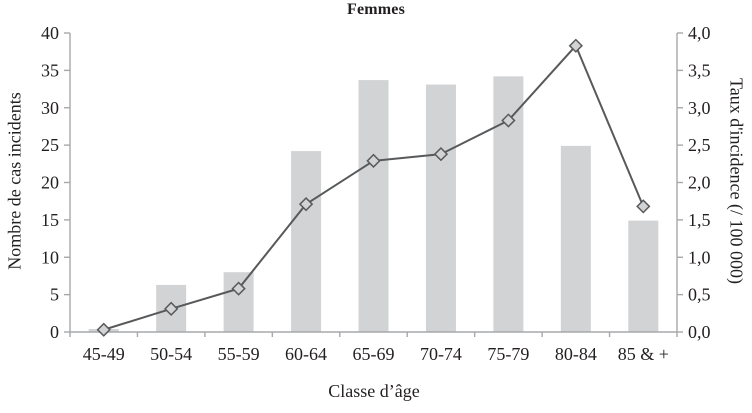 This screenshot has height=413, width=752. Describe the element at coordinates (699, 295) in the screenshot. I see `y-axis-right-tick-label: 0,5` at that location.